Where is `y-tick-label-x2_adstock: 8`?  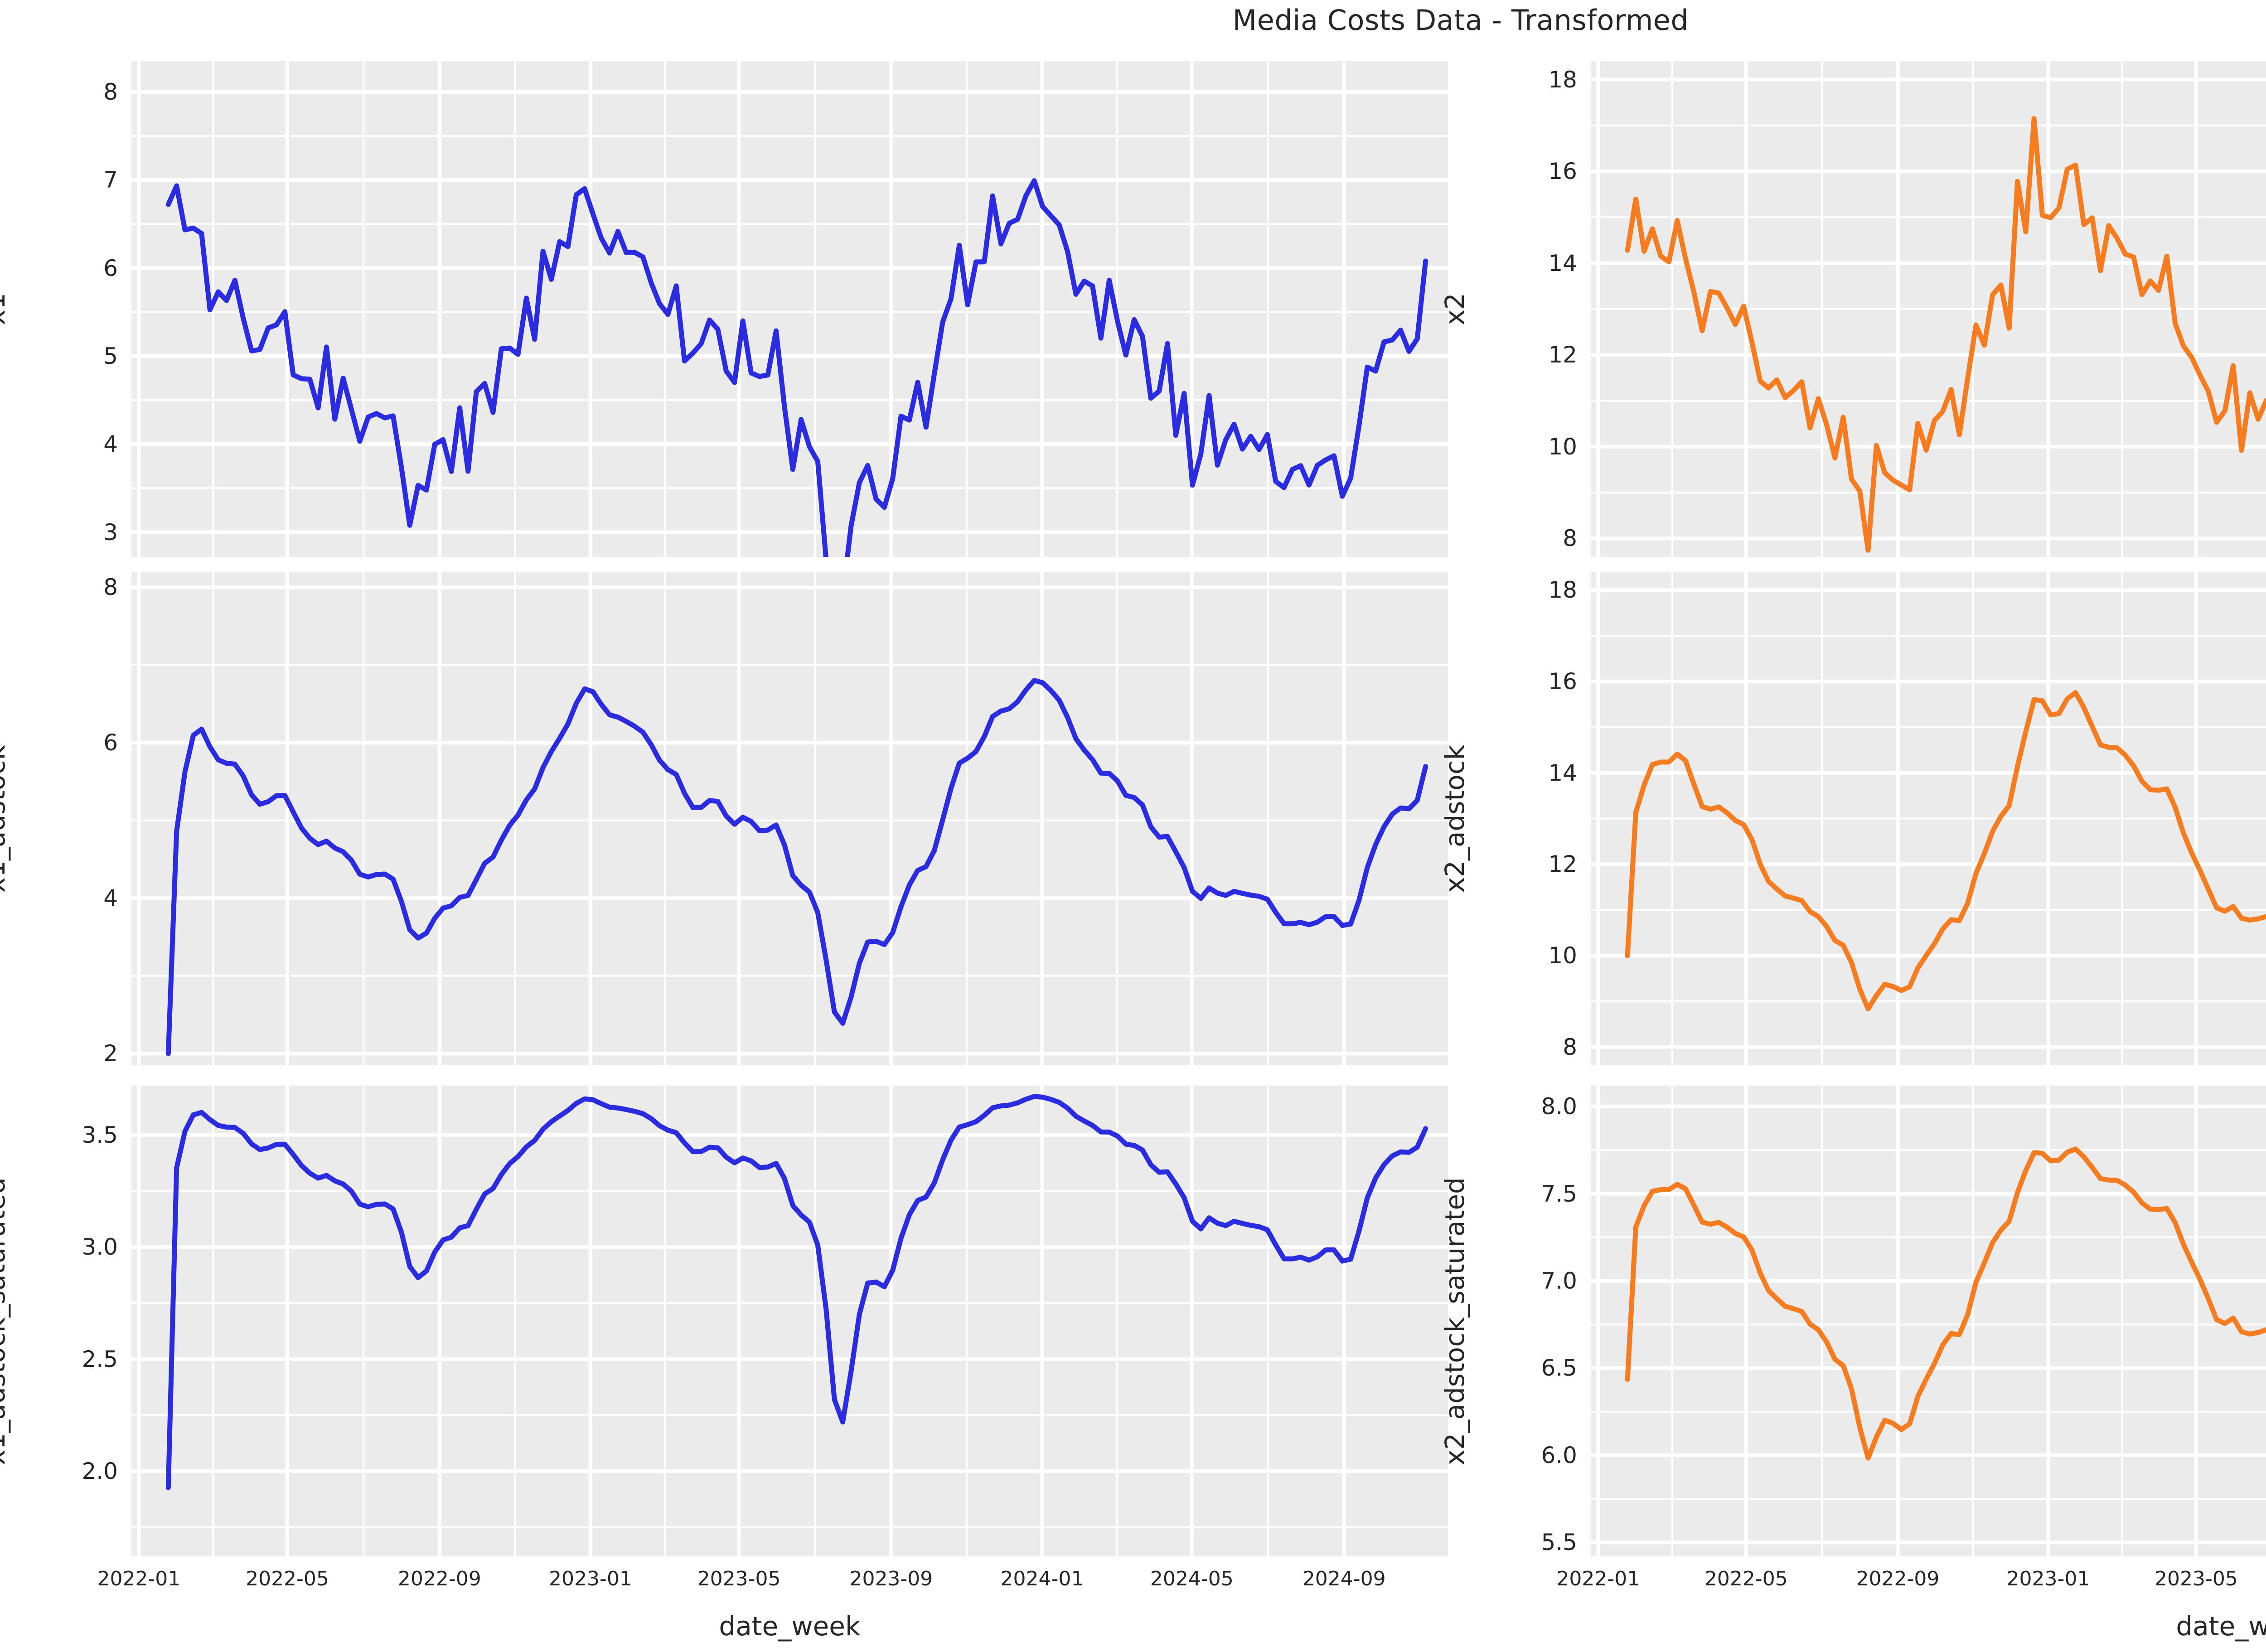 y-tick-label-x2_adstock: 8 is located at coordinates (1570, 1047).